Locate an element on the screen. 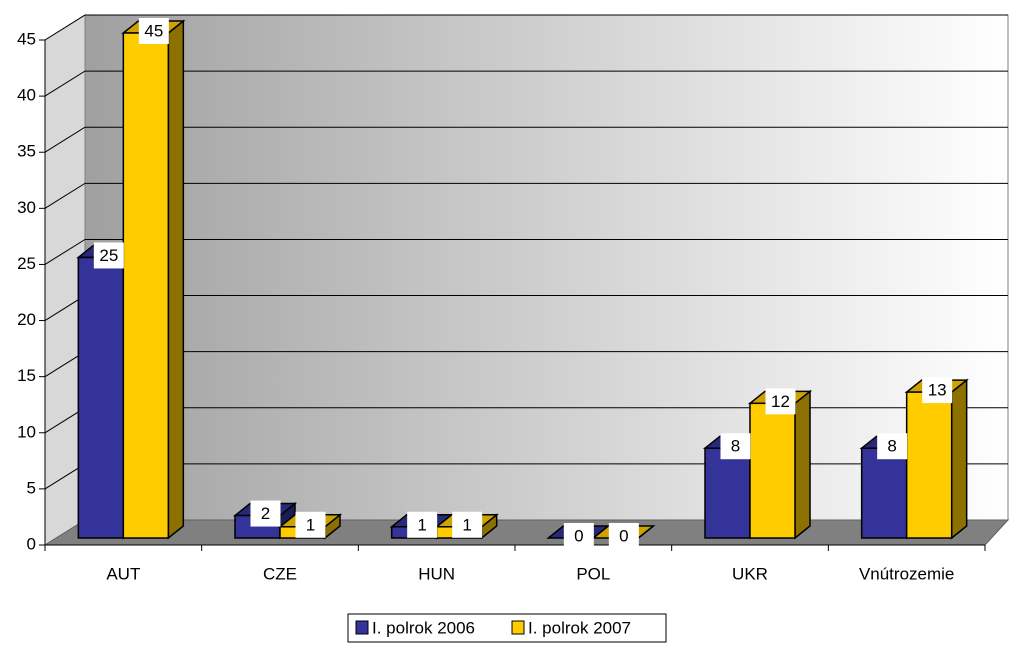 The width and height of the screenshot is (1010, 648). y-tick-label: 30 is located at coordinates (26, 207).